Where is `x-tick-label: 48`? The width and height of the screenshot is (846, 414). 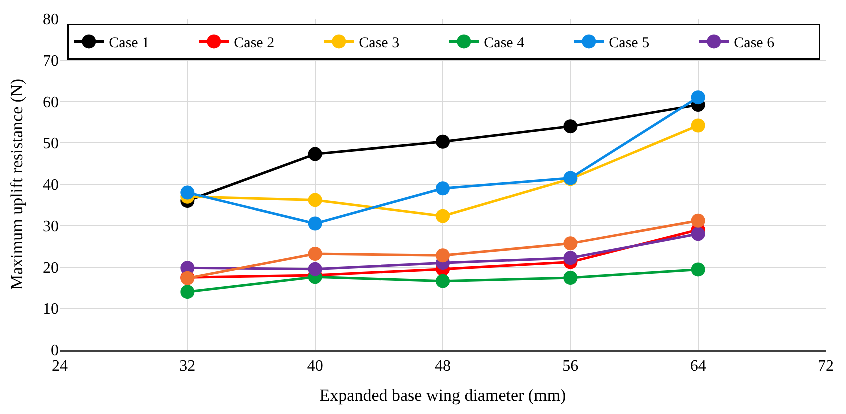
x-tick-label: 48 is located at coordinates (443, 367).